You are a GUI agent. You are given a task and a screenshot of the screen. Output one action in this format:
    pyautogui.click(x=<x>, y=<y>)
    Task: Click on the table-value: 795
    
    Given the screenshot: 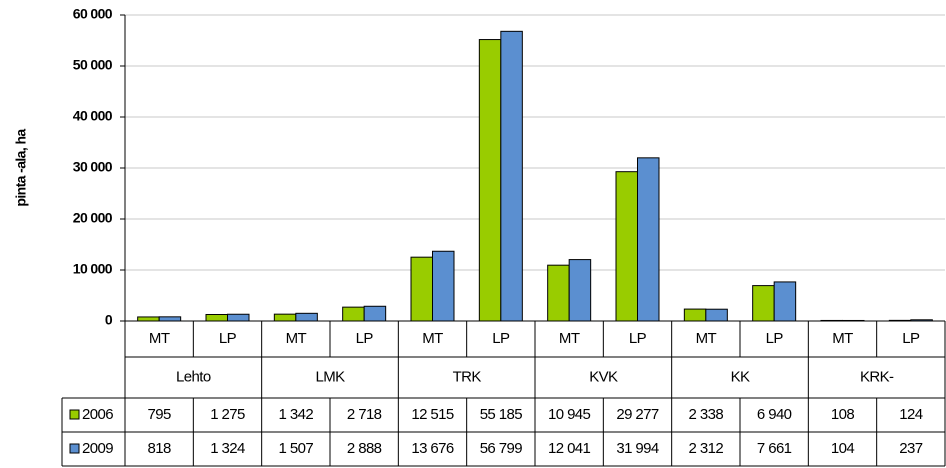 What is the action you would take?
    pyautogui.click(x=159, y=414)
    